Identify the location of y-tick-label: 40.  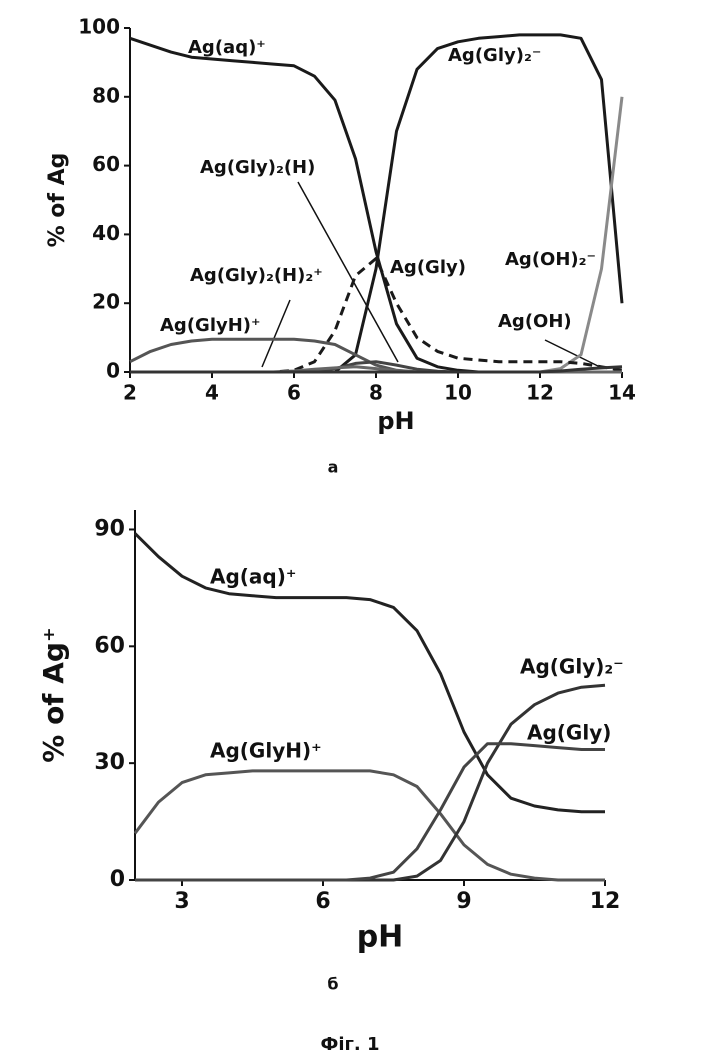
(106, 233).